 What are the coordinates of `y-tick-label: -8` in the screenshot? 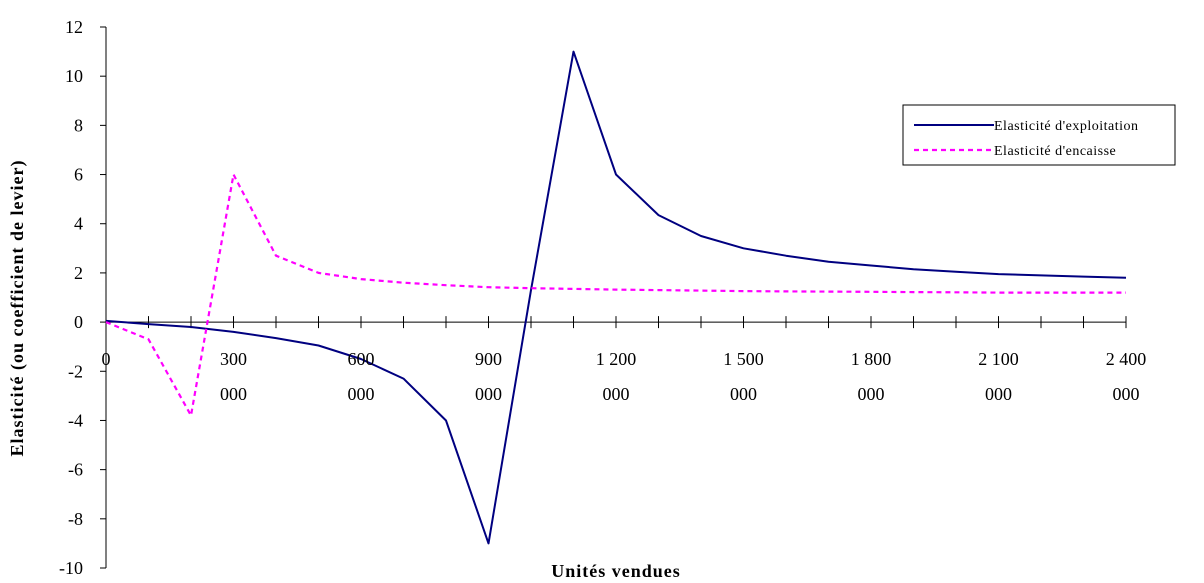 It's located at (75, 519).